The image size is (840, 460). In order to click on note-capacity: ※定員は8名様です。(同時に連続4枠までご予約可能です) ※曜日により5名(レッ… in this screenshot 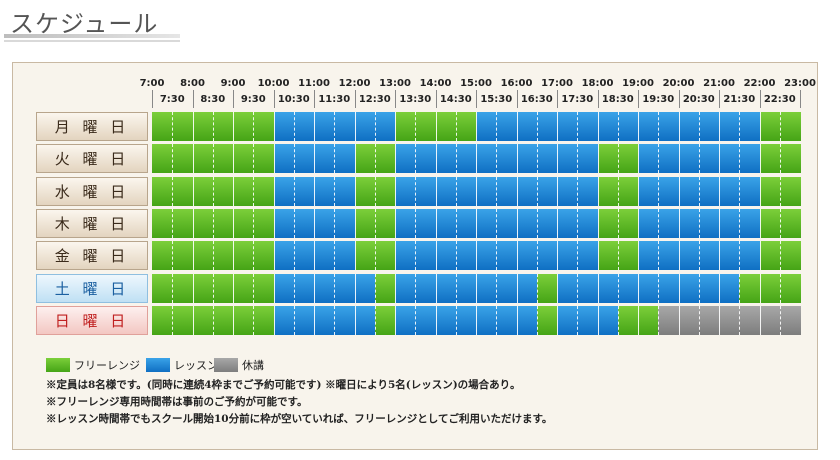, I will do `click(283, 385)`.